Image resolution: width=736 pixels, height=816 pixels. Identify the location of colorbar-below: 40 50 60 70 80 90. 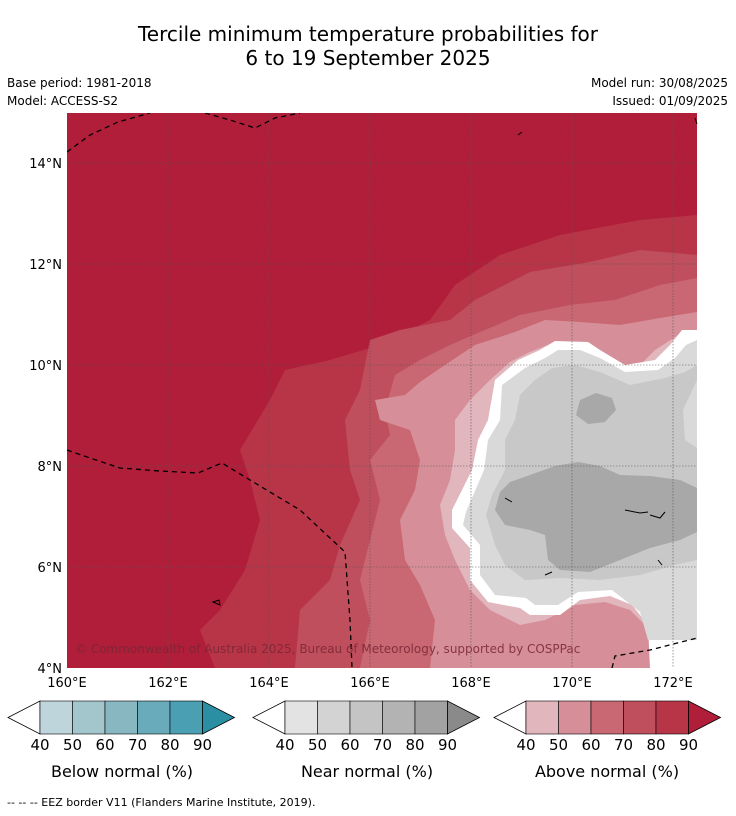
(121, 727).